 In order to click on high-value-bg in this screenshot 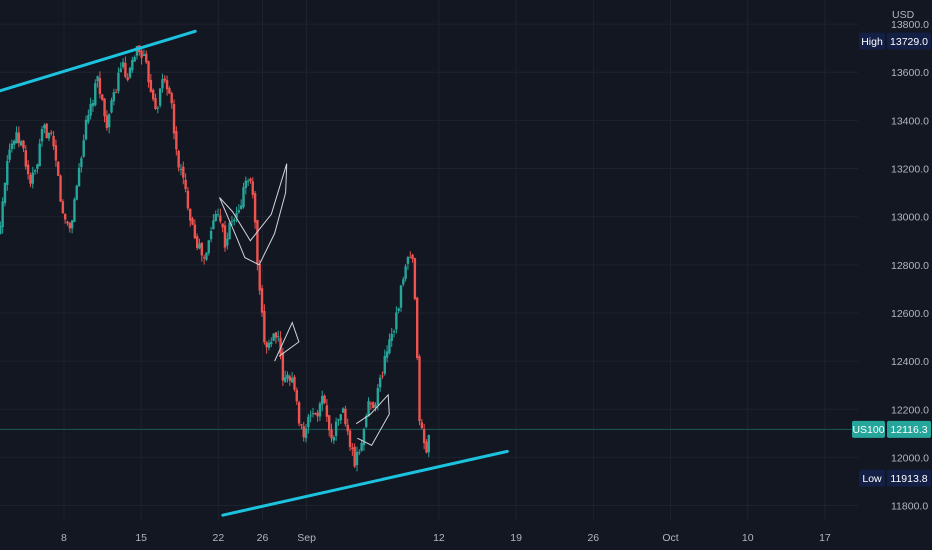, I will do `click(909, 41)`.